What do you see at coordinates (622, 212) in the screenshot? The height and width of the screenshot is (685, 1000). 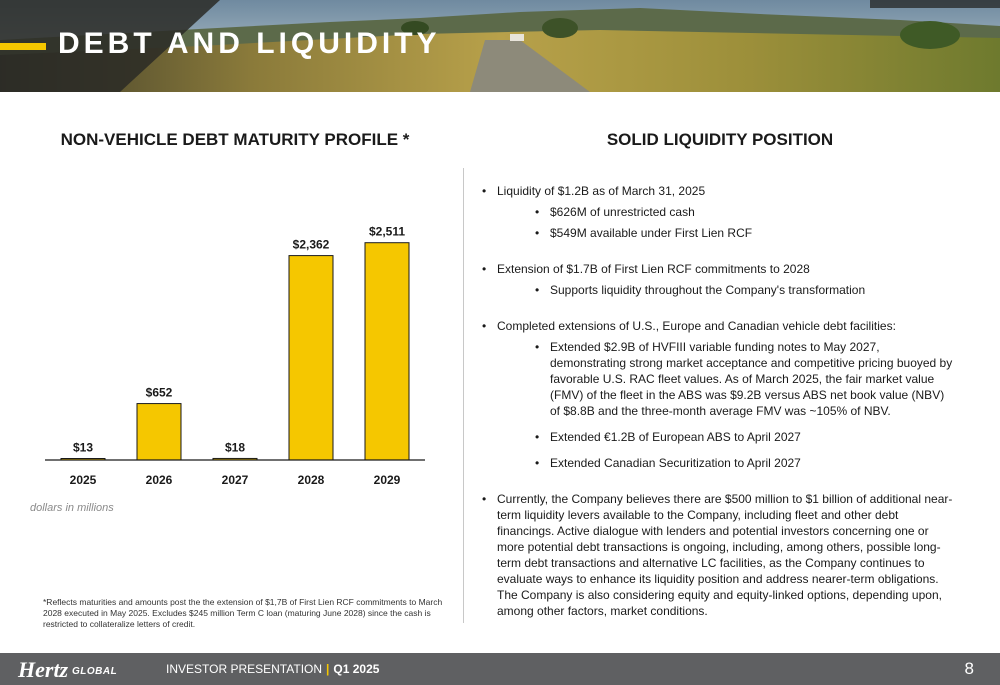 I see `bullet-text: $626M of unrestricted cash` at bounding box center [622, 212].